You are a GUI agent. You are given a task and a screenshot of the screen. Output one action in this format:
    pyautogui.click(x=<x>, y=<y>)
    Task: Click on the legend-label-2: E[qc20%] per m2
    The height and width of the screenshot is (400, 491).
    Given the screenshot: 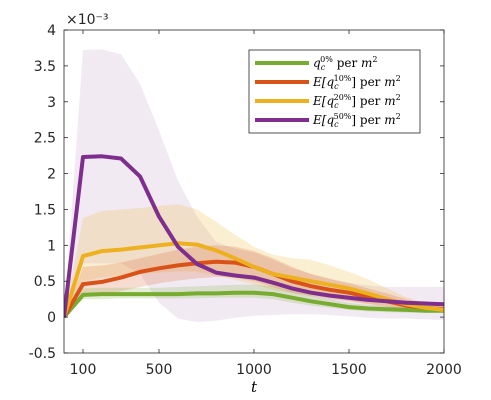 What is the action you would take?
    pyautogui.click(x=356, y=101)
    